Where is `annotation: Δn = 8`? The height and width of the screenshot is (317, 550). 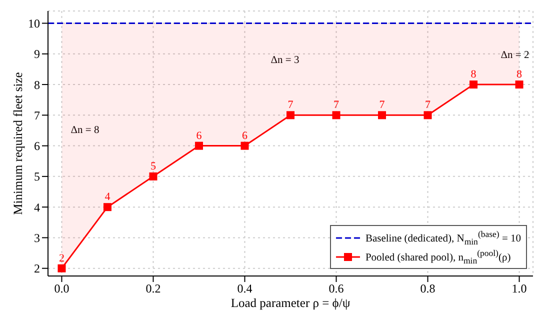
annotation: Δn = 8 is located at coordinates (85, 130).